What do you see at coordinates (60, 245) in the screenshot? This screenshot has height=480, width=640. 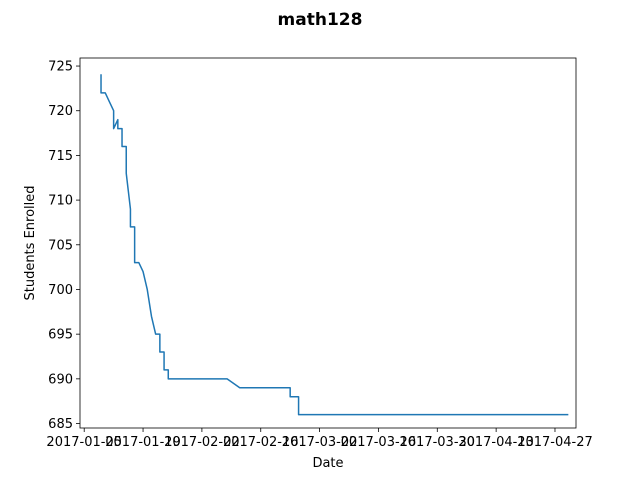 I see `y-axis-tick-label: 705` at bounding box center [60, 245].